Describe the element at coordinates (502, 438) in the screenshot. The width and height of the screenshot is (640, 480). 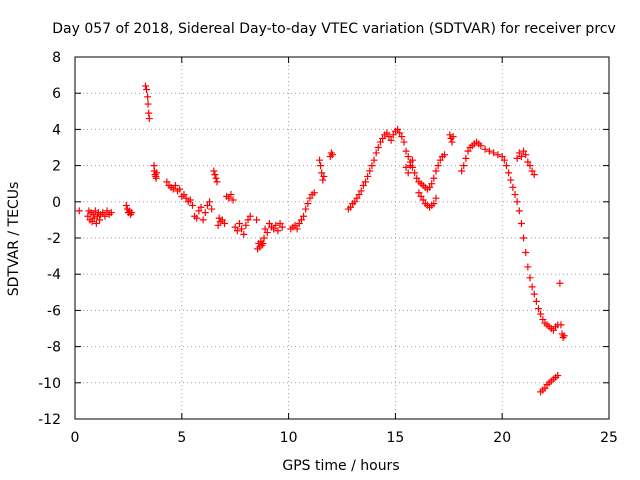
I see `x-tick-label: 20` at that location.